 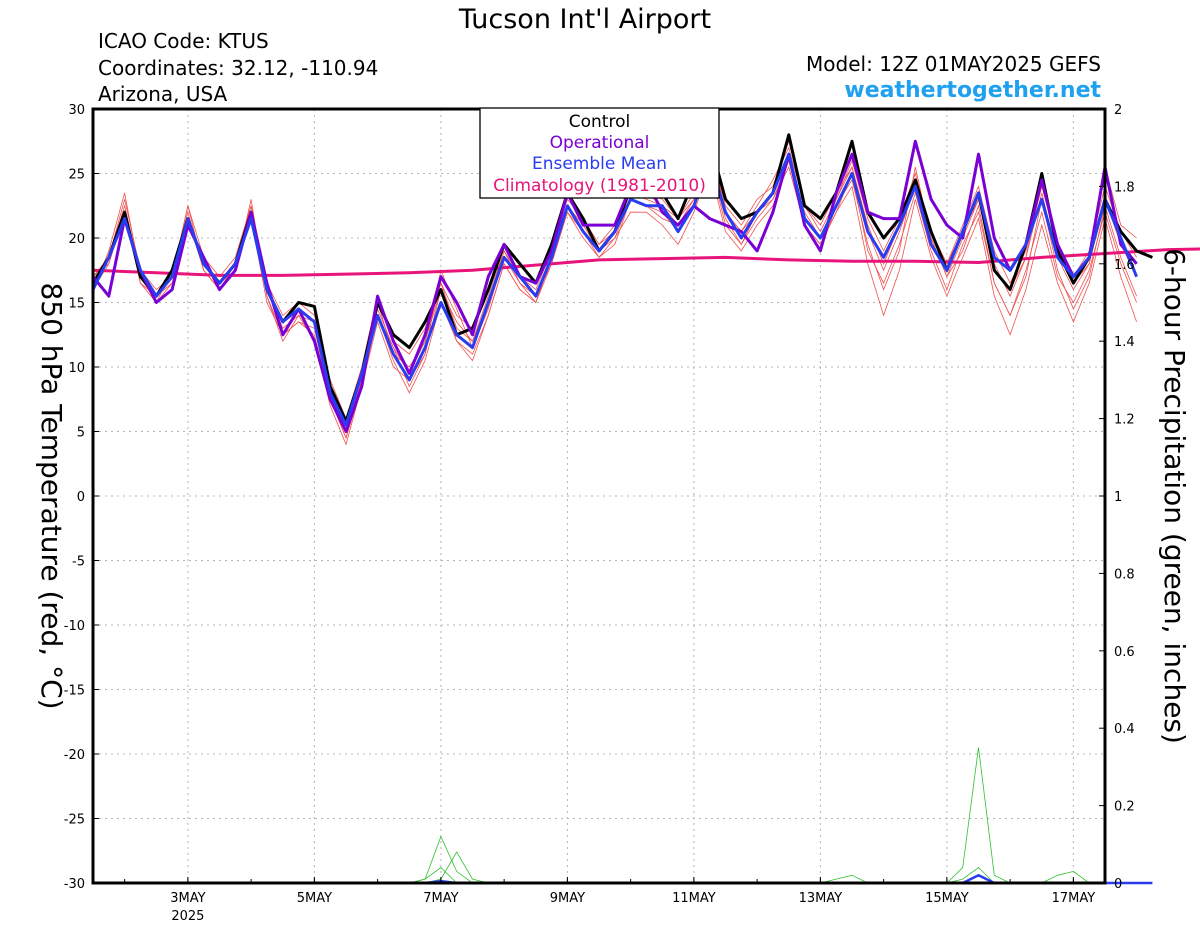 What do you see at coordinates (646, 262) in the screenshot?
I see `climatology-line` at bounding box center [646, 262].